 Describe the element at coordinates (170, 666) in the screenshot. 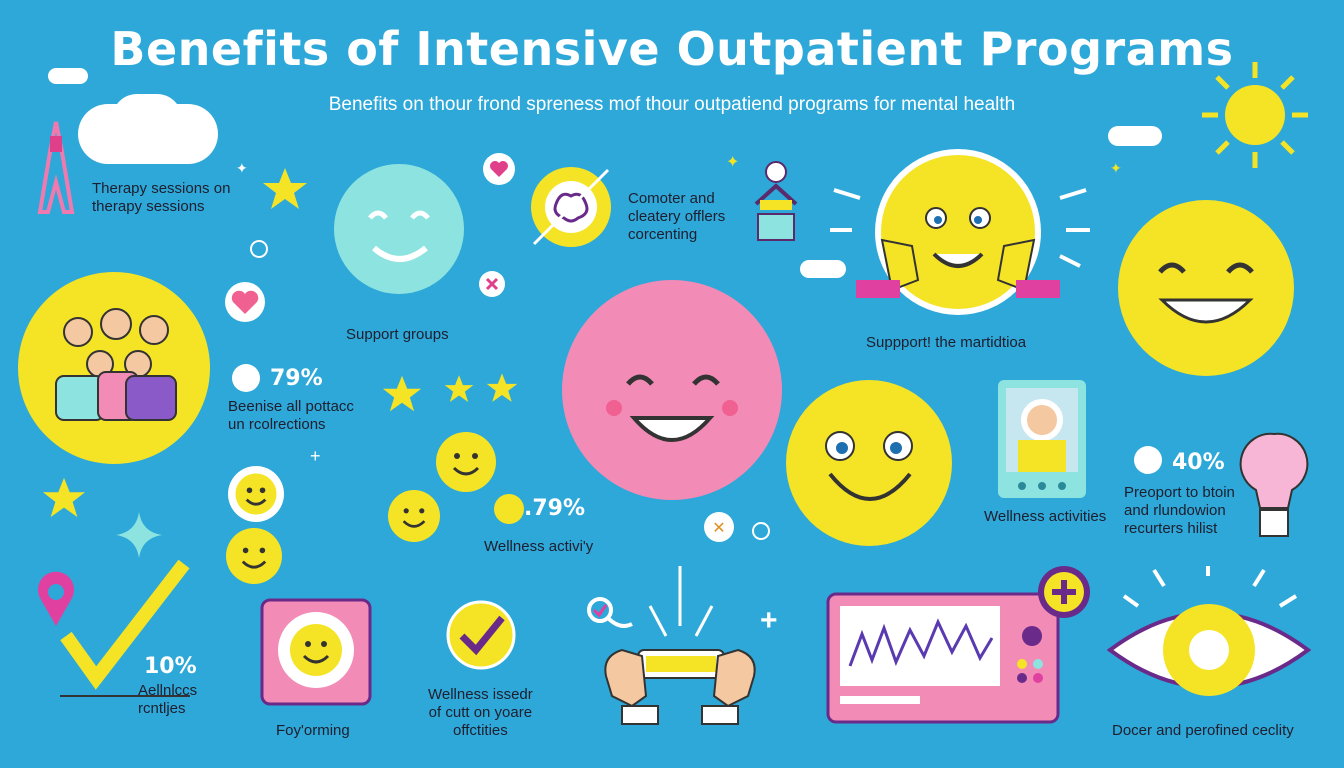

I see `stat-10-value: 10%` at that location.